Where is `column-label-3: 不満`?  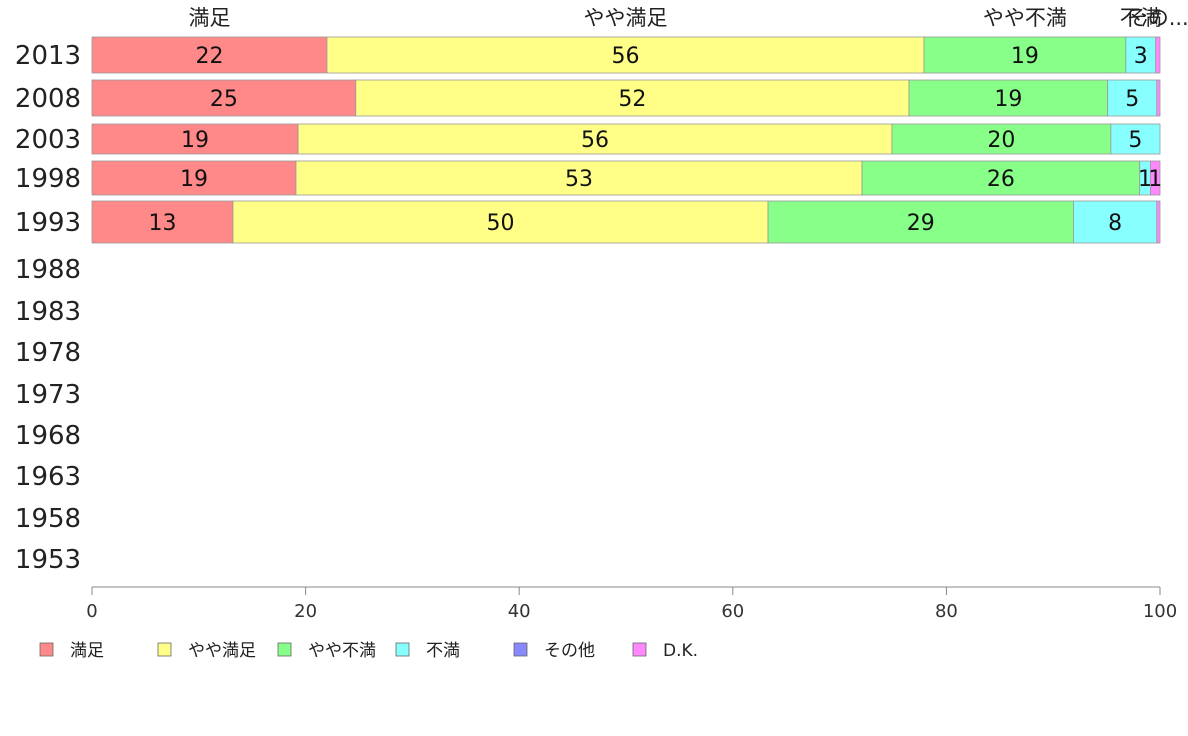
column-label-3: 不満 is located at coordinates (1141, 18).